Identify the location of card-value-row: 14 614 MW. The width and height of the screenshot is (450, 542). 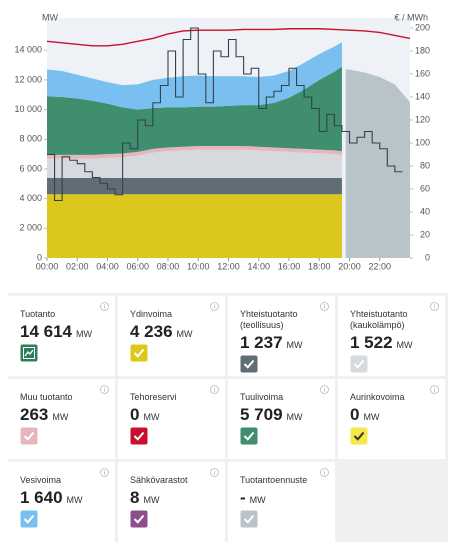
(67, 331).